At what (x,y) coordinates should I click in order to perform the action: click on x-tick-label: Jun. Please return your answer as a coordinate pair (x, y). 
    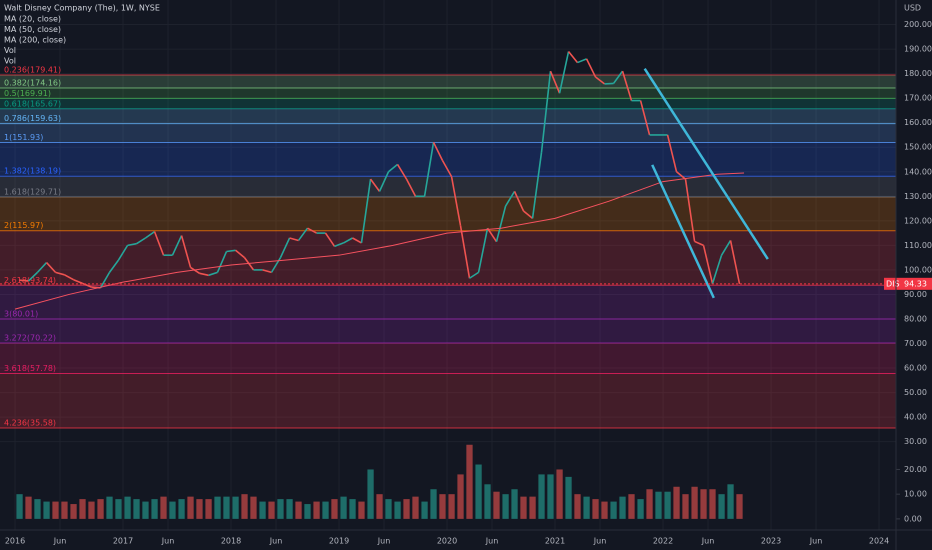
    Looking at the image, I should click on (276, 541).